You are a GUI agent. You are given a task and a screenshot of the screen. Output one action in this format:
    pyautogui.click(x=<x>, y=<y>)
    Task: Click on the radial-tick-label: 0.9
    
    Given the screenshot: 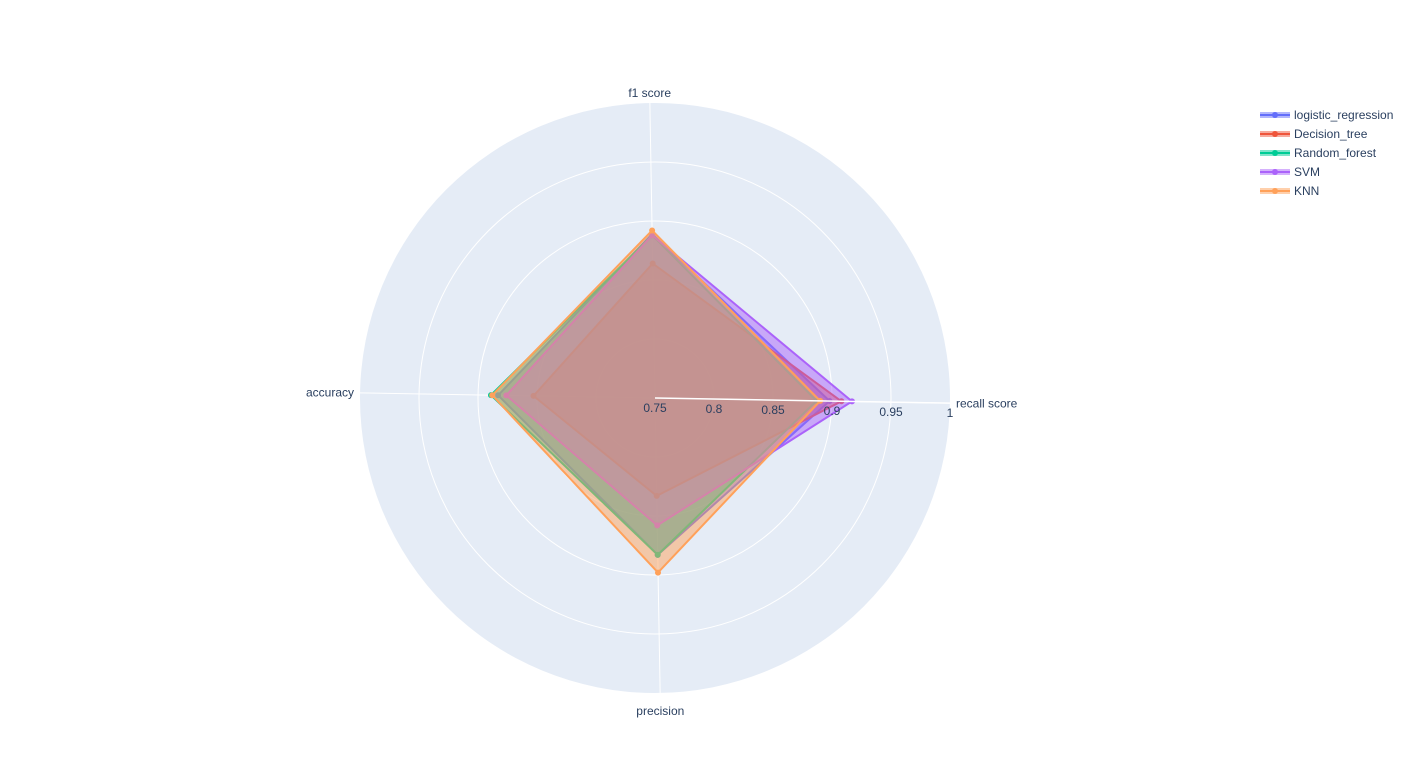 What is the action you would take?
    pyautogui.click(x=832, y=411)
    